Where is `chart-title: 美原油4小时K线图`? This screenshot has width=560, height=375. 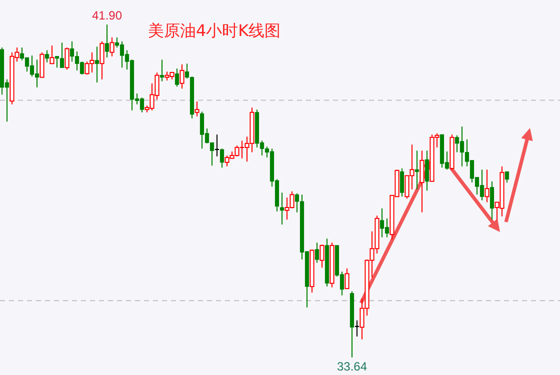
chart-title: 美原油4小时K线图 is located at coordinates (214, 30).